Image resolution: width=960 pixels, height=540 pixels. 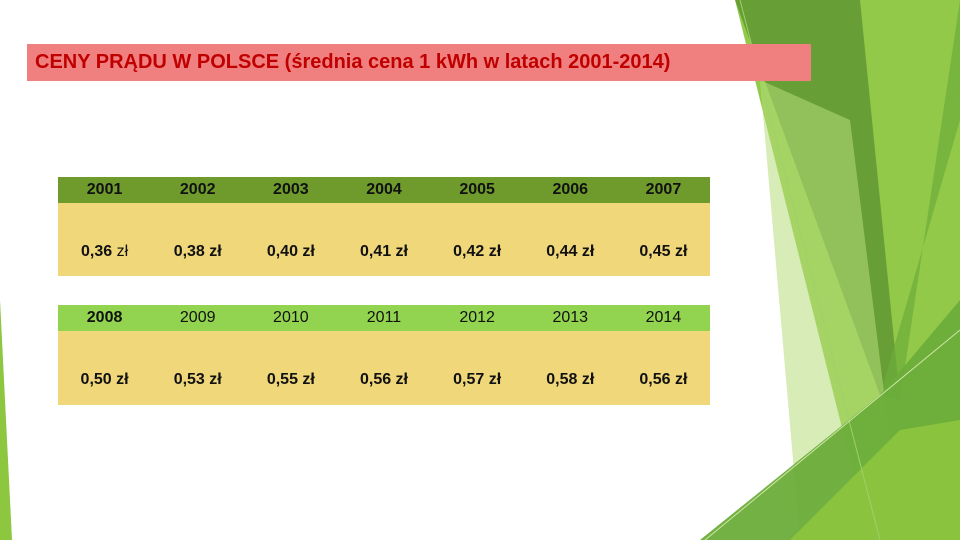 I want to click on year-row: 2008 2009 2010 2011 2012 2013 2014, so click(x=384, y=318).